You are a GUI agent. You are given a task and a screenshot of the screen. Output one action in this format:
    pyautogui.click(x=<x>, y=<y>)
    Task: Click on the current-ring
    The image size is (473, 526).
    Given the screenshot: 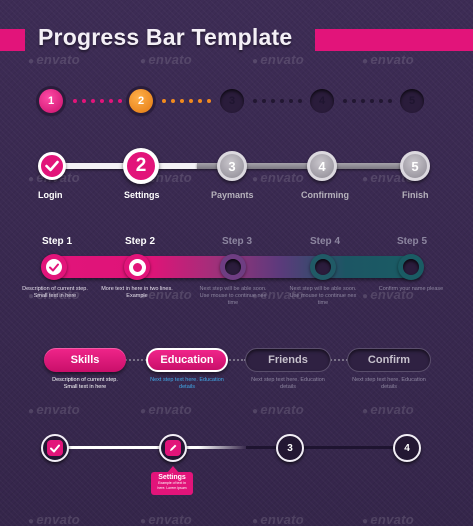 What is the action you would take?
    pyautogui.click(x=137, y=267)
    